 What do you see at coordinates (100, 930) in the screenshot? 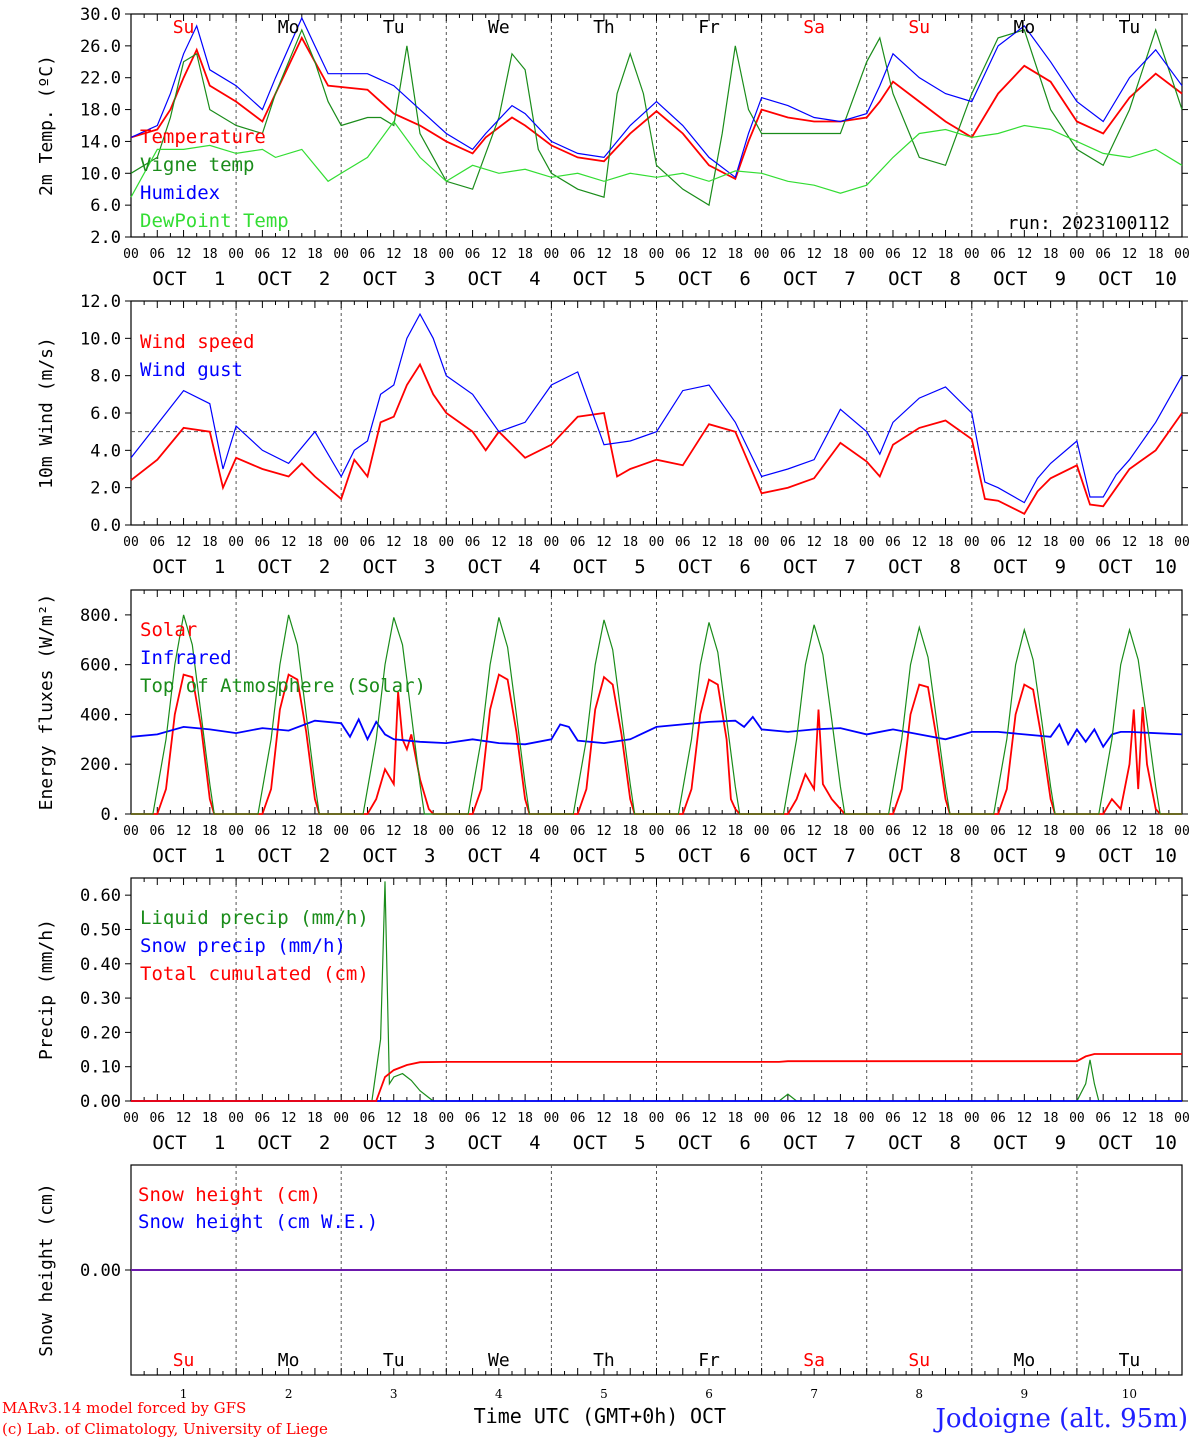
I see `y-tick-label: 0.50` at bounding box center [100, 930].